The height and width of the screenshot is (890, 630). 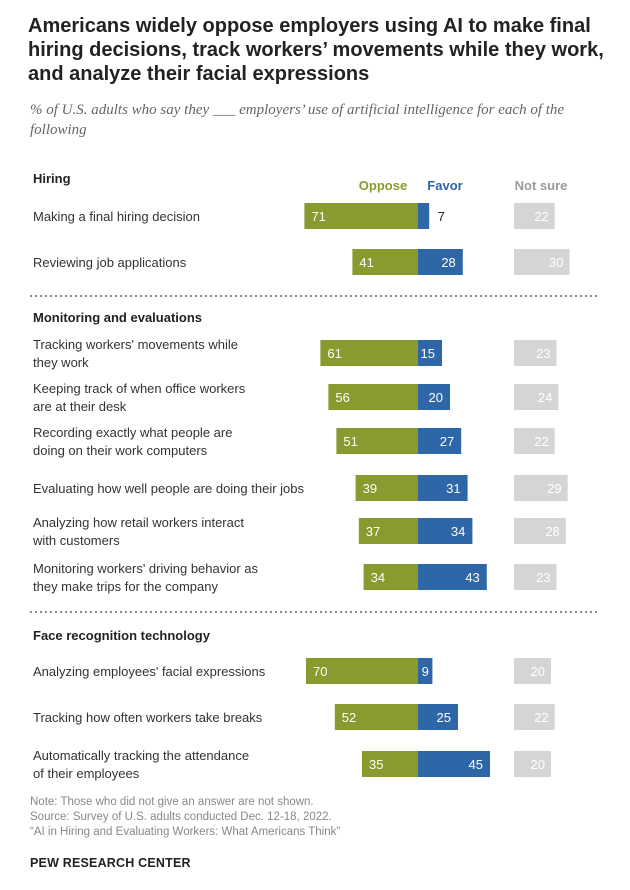 I want to click on value-oppose: 70, so click(x=320, y=671).